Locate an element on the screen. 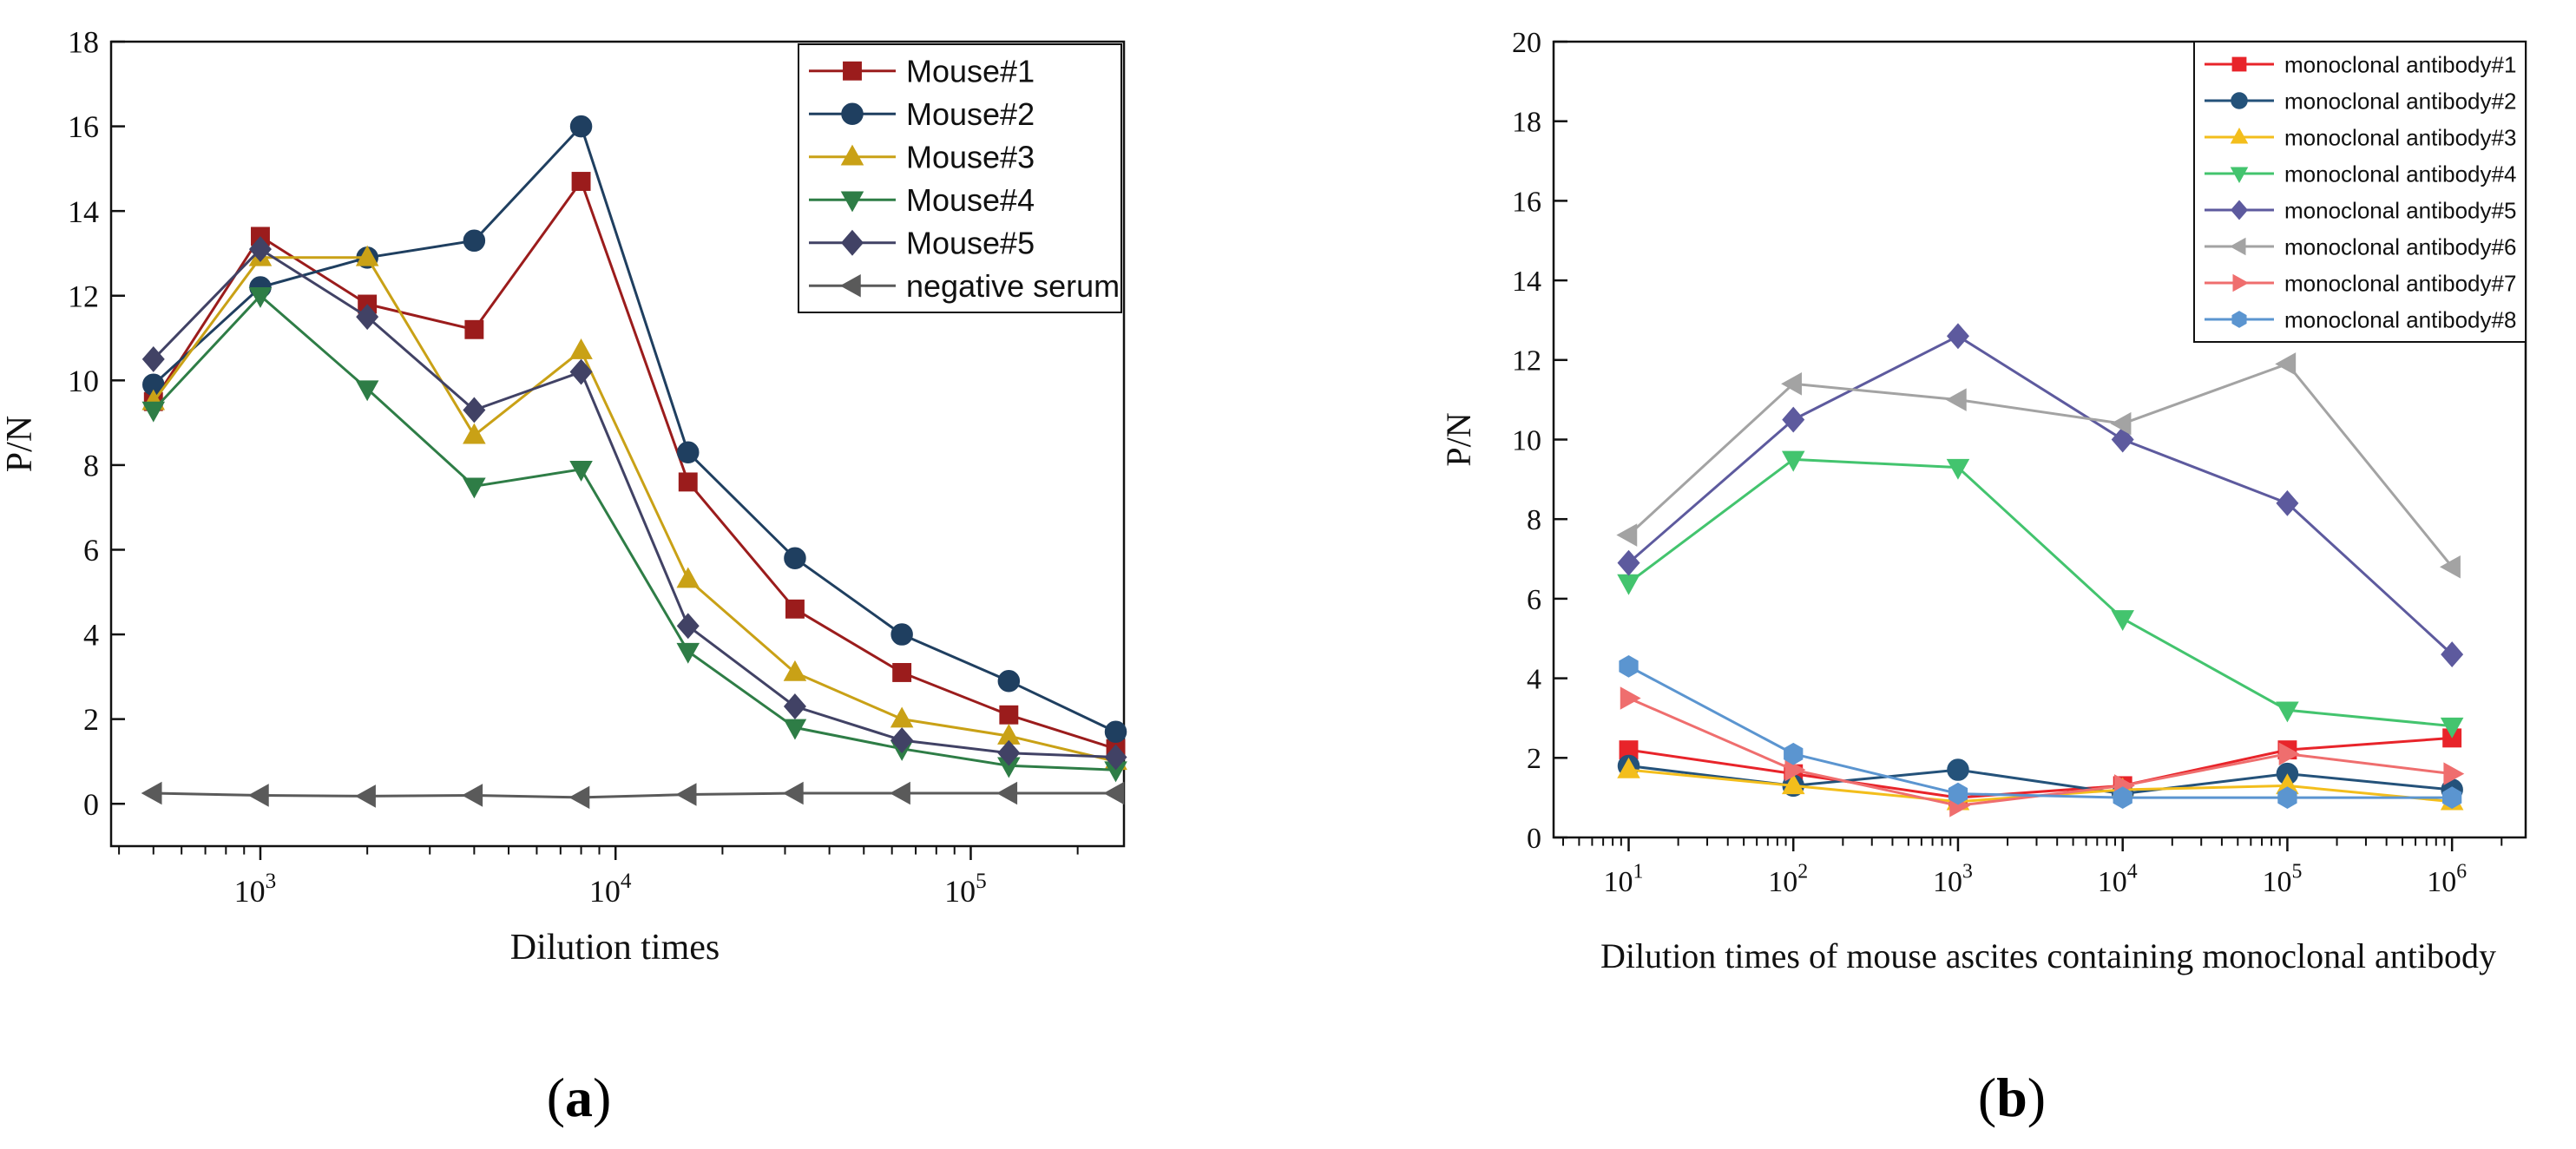 This screenshot has width=2576, height=1149. legend-box is located at coordinates (960, 178).